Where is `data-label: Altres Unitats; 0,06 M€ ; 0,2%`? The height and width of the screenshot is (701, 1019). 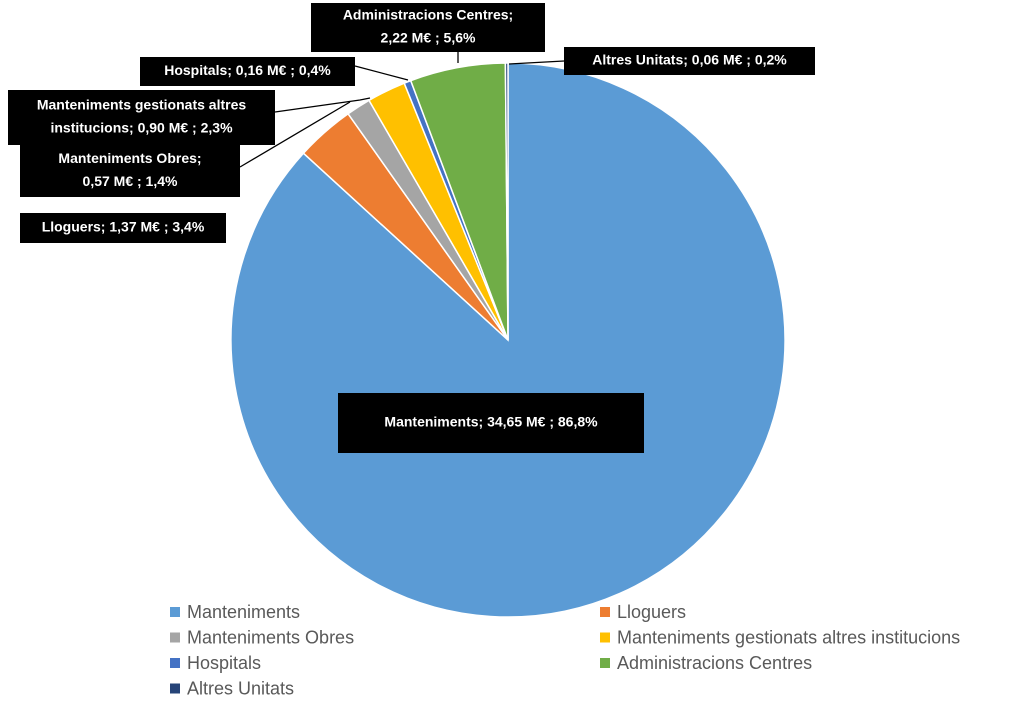 data-label: Altres Unitats; 0,06 M€ ; 0,2% is located at coordinates (689, 61).